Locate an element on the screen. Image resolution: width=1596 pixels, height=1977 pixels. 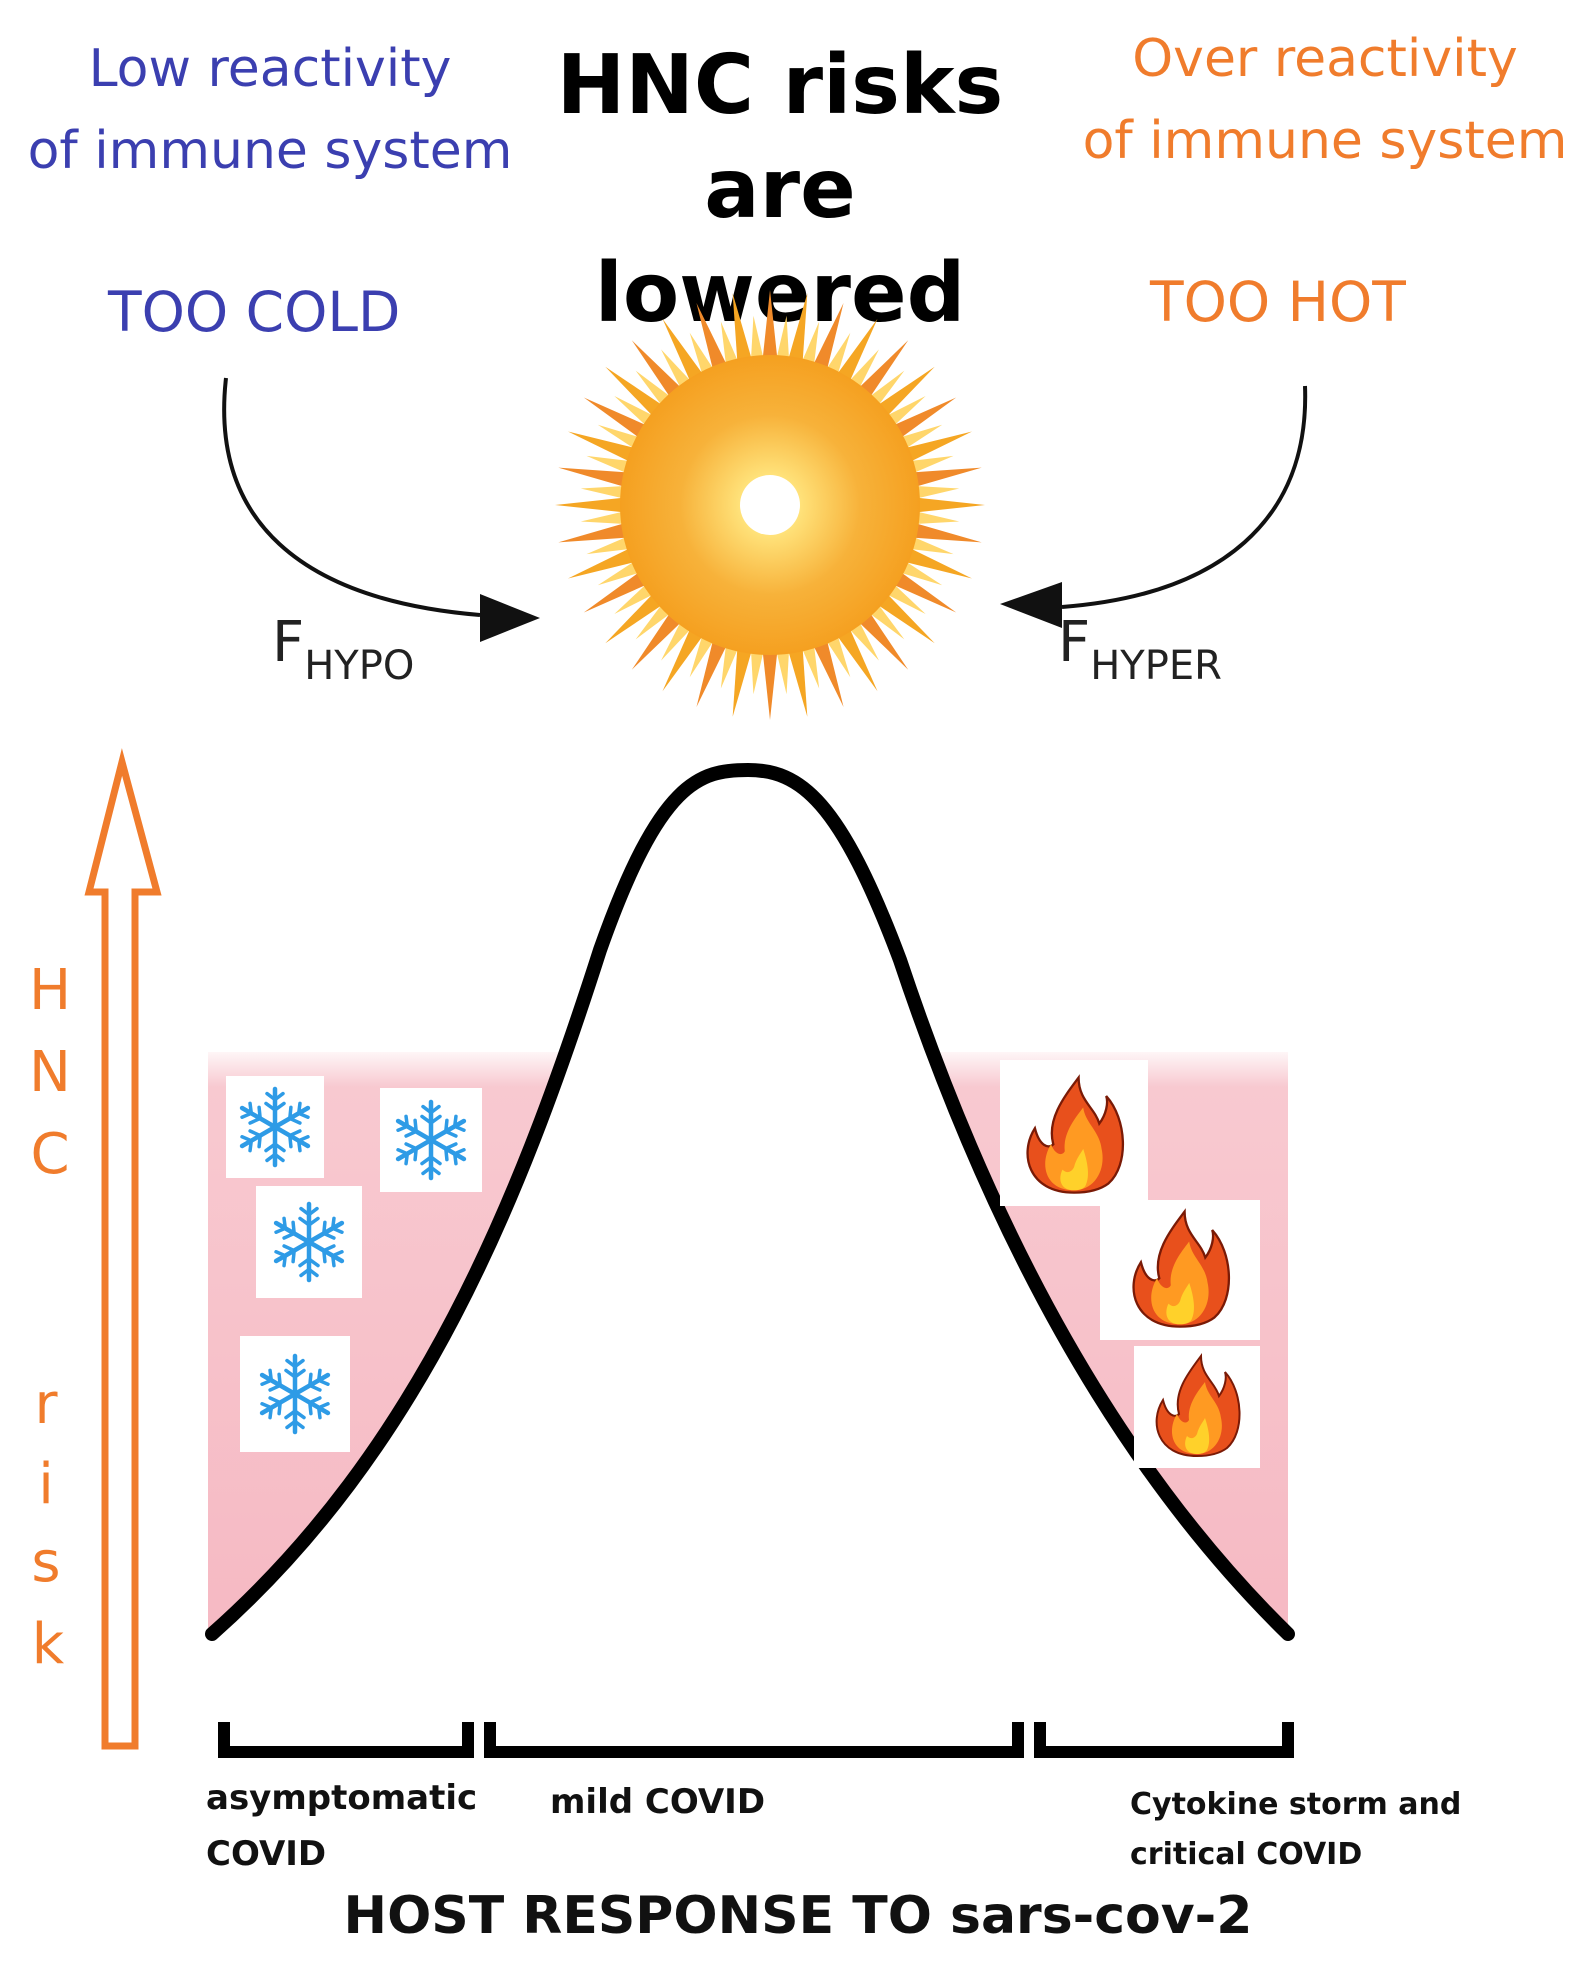
arrow-hypo is located at coordinates (351, 497).